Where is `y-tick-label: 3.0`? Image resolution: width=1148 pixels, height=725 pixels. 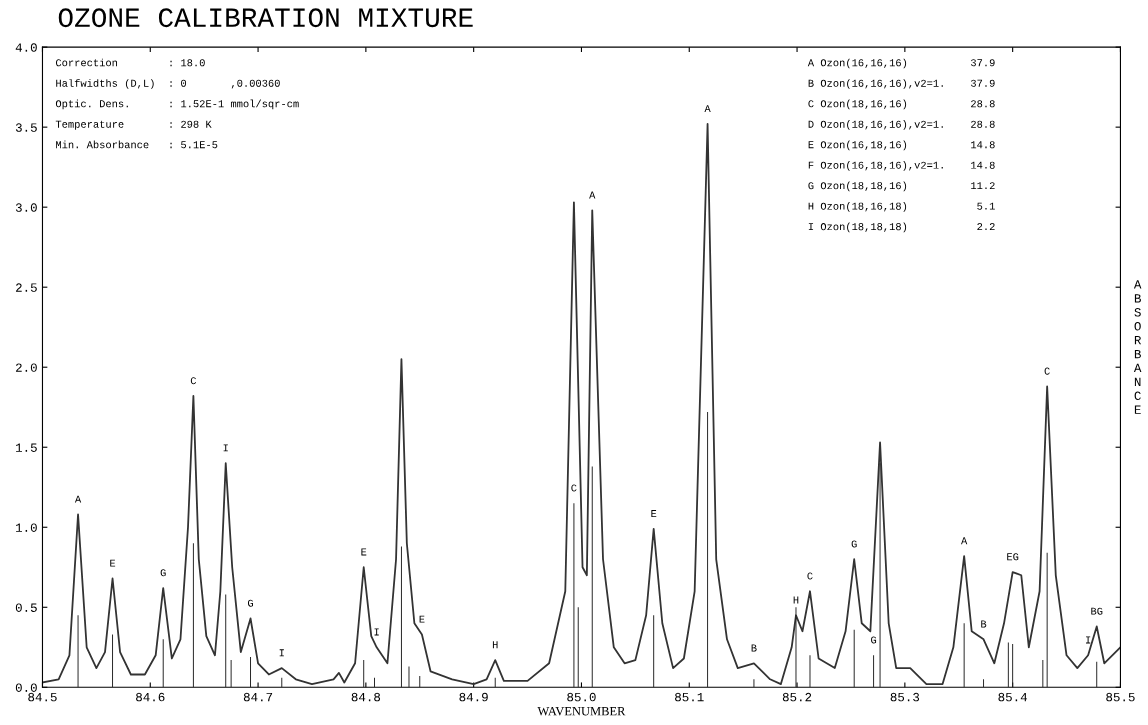 y-tick-label: 3.0 is located at coordinates (26, 207).